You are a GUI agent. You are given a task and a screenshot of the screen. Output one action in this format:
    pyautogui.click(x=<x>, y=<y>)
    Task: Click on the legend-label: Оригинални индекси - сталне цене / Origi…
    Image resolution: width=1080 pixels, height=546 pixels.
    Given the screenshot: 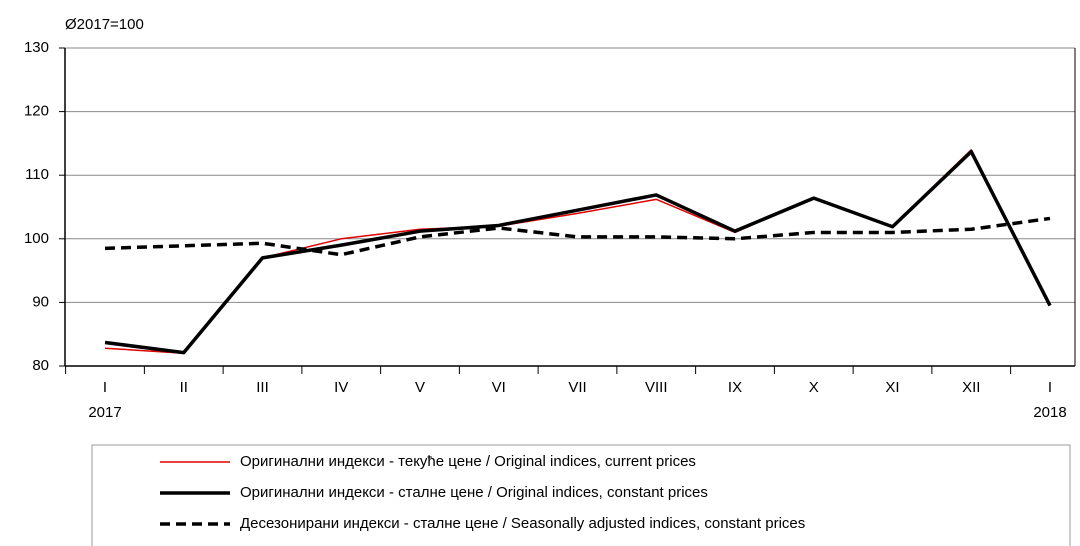 What is the action you would take?
    pyautogui.click(x=474, y=492)
    